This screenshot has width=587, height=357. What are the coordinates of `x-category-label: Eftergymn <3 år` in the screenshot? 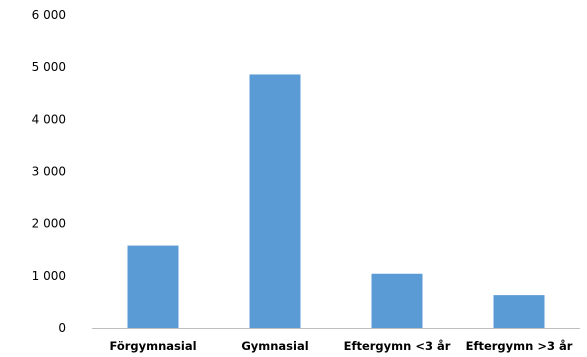 It's located at (397, 346).